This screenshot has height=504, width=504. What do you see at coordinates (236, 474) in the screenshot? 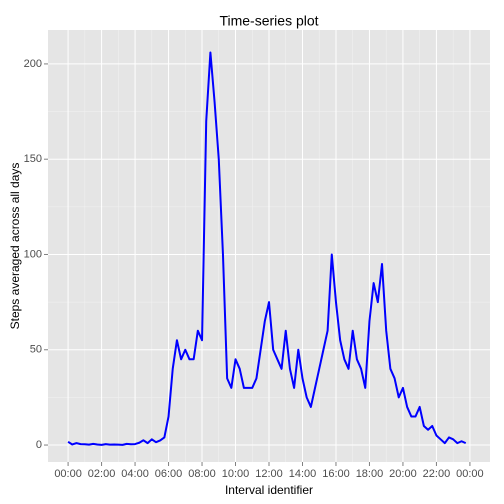
I see `x-tick-label: 10:00` at bounding box center [236, 474].